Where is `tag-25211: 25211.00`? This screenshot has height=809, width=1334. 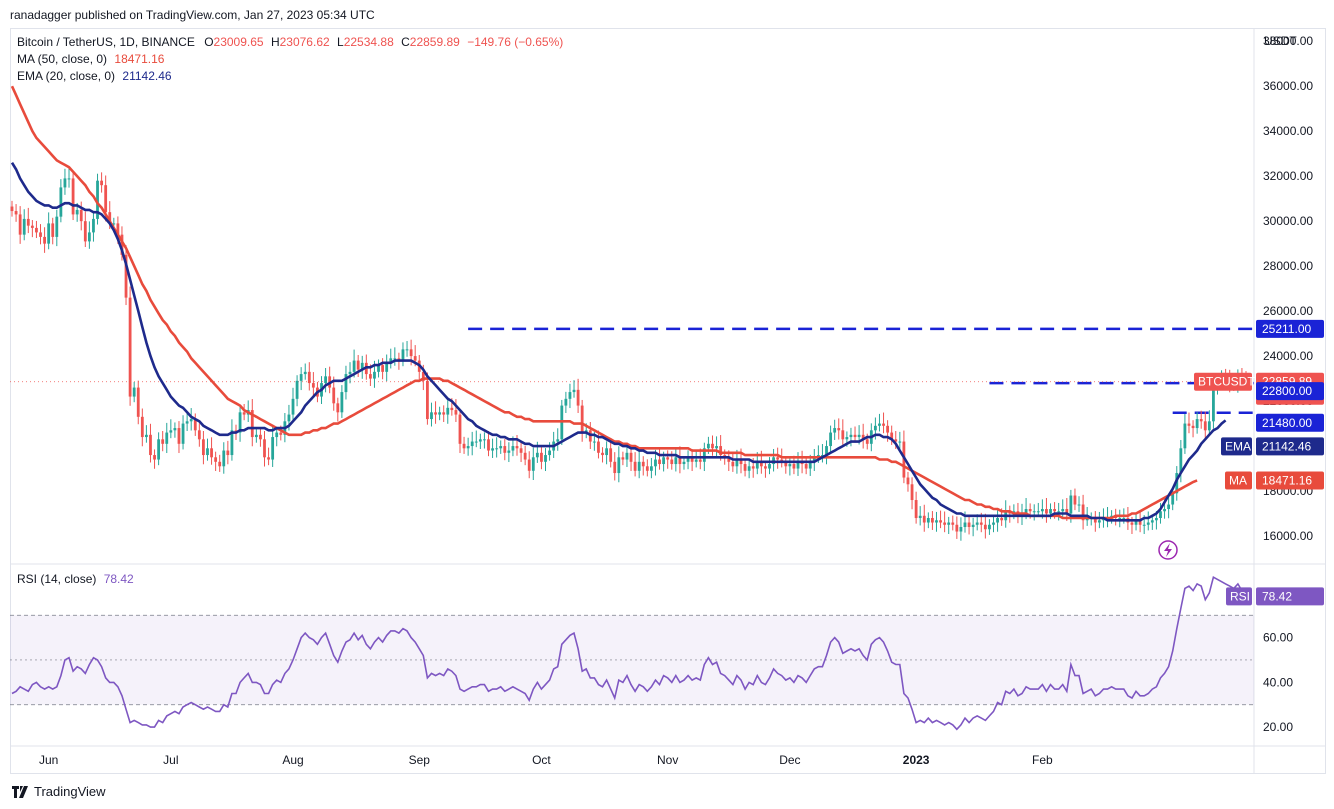
tag-25211: 25211.00 is located at coordinates (1290, 328).